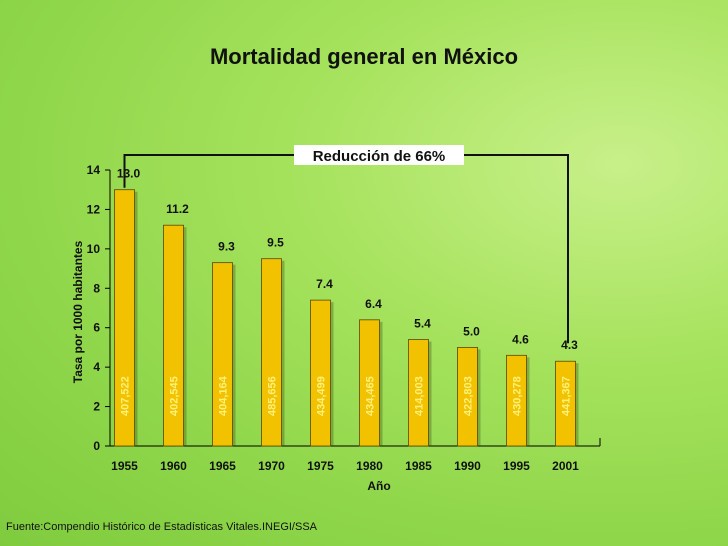  What do you see at coordinates (420, 396) in the screenshot?
I see `bar-inner-label: 414,003` at bounding box center [420, 396].